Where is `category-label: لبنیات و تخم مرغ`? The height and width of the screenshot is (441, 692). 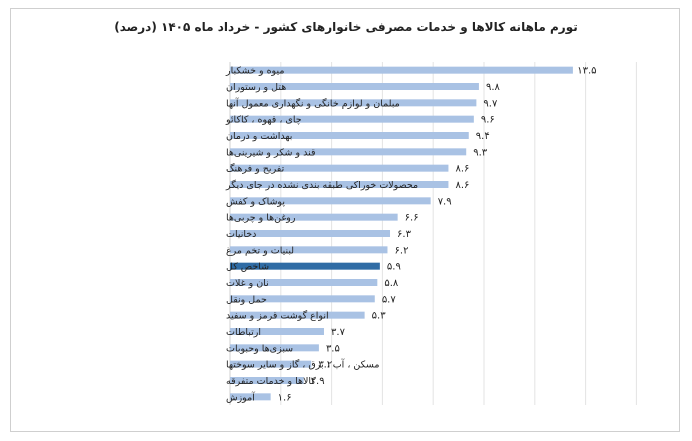 category-label: لبنیات و تخم مرغ is located at coordinates (260, 250).